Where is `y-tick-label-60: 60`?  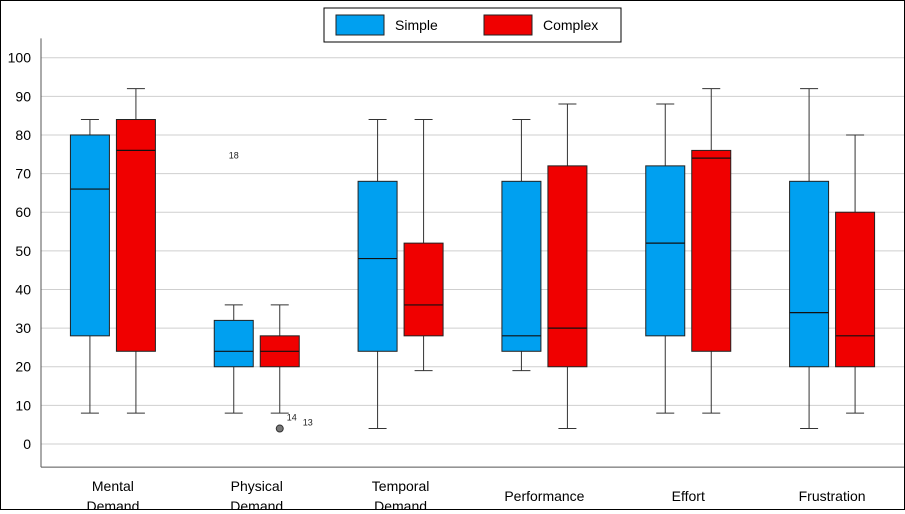 y-tick-label-60: 60 is located at coordinates (23, 212).